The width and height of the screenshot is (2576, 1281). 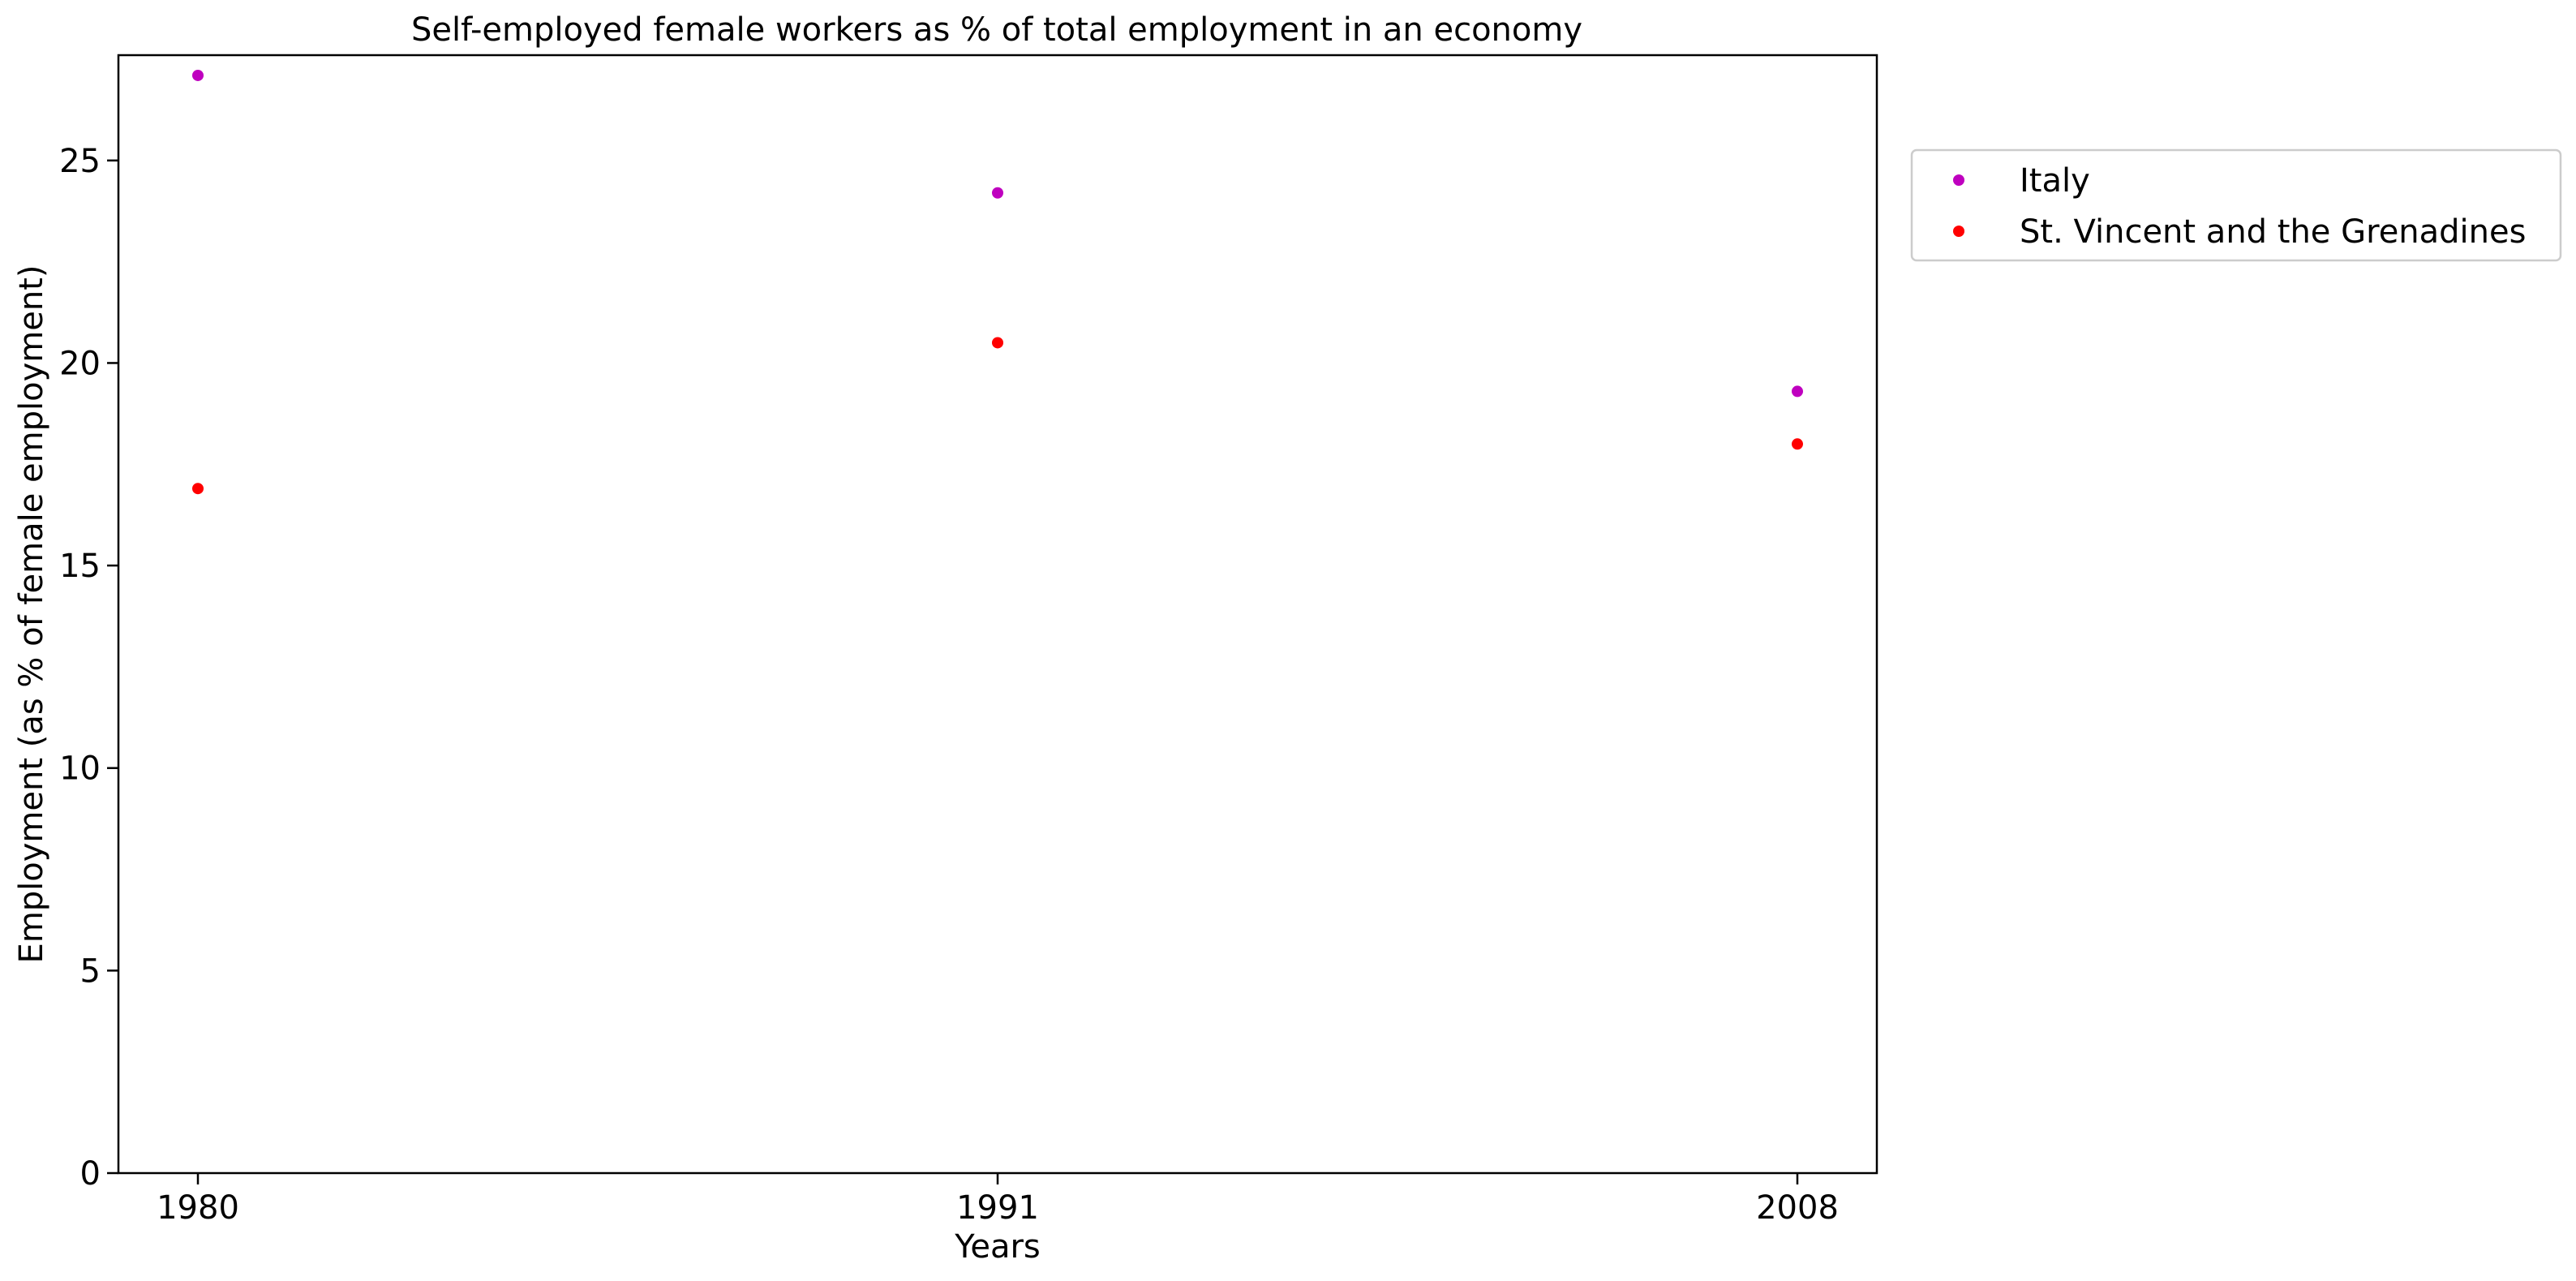 I want to click on x-axis: 1980 1991 2008, so click(x=998, y=1200).